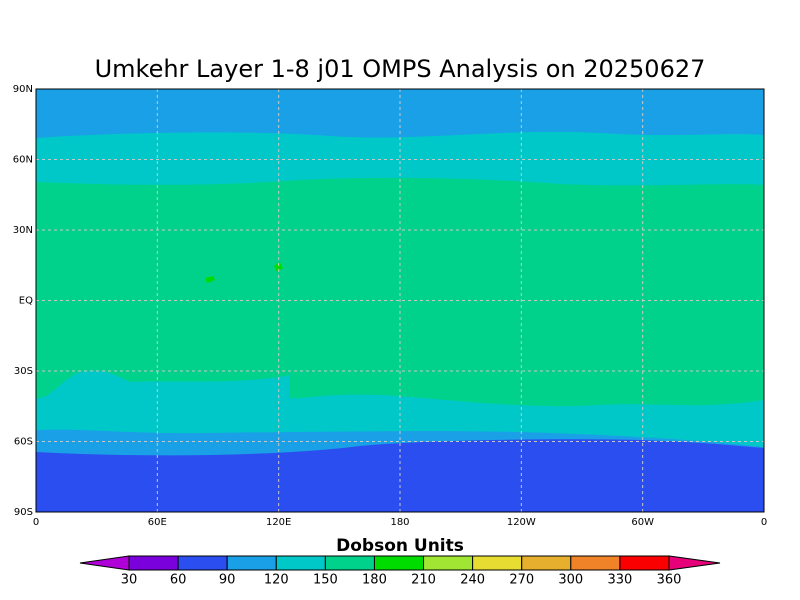 The height and width of the screenshot is (600, 800). I want to click on colorbar: 30 60 90 120 150 180 210 240 270 300 330 360, so click(400, 571).